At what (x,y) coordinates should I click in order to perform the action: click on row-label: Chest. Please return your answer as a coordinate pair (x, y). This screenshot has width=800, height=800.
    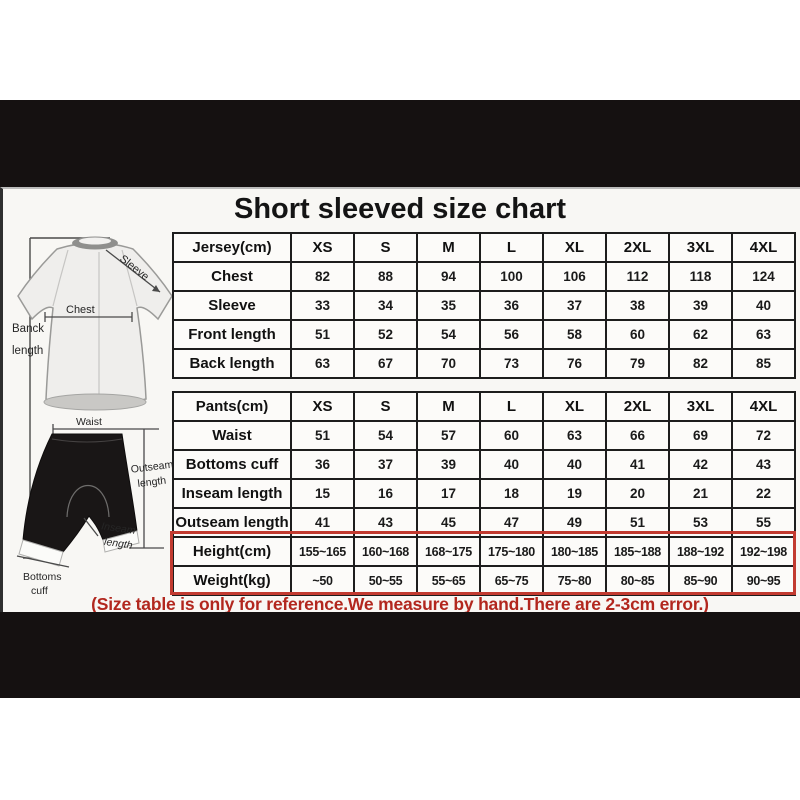
    Looking at the image, I should click on (232, 276).